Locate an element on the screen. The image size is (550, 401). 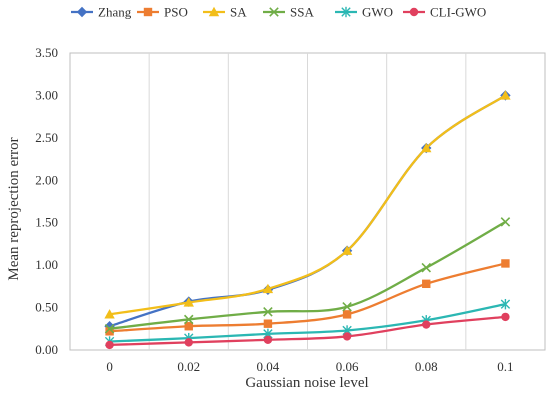
series-line-gwo is located at coordinates (307, 323).